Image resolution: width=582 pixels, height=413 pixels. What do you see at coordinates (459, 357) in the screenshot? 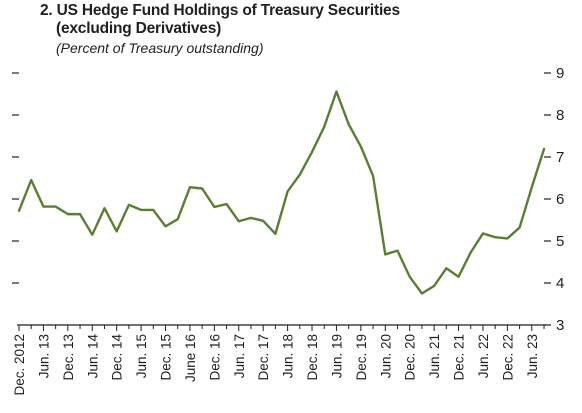
I see `x-tick-label: Dec. 21` at bounding box center [459, 357].